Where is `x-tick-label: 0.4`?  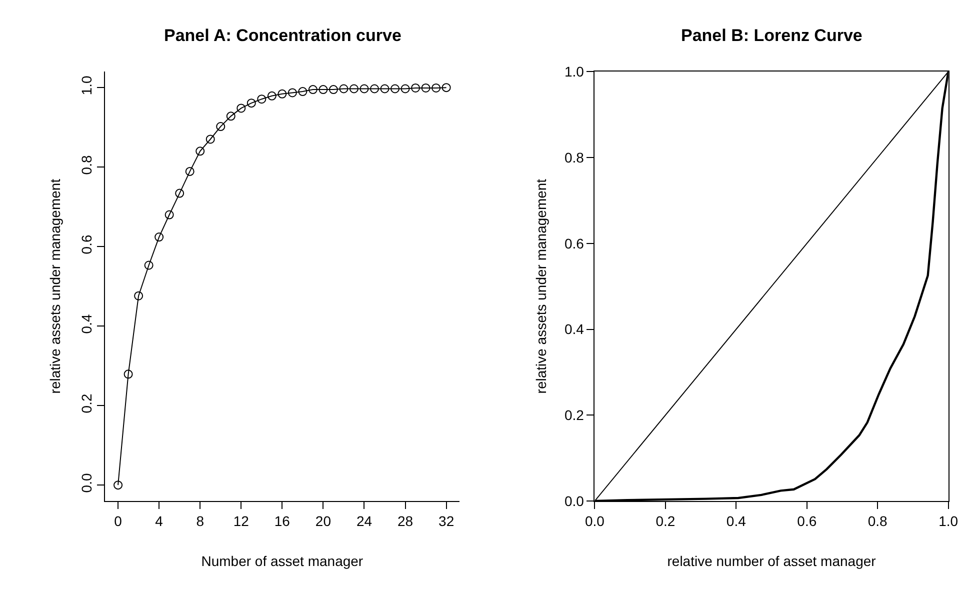
x-tick-label: 0.4 is located at coordinates (736, 520).